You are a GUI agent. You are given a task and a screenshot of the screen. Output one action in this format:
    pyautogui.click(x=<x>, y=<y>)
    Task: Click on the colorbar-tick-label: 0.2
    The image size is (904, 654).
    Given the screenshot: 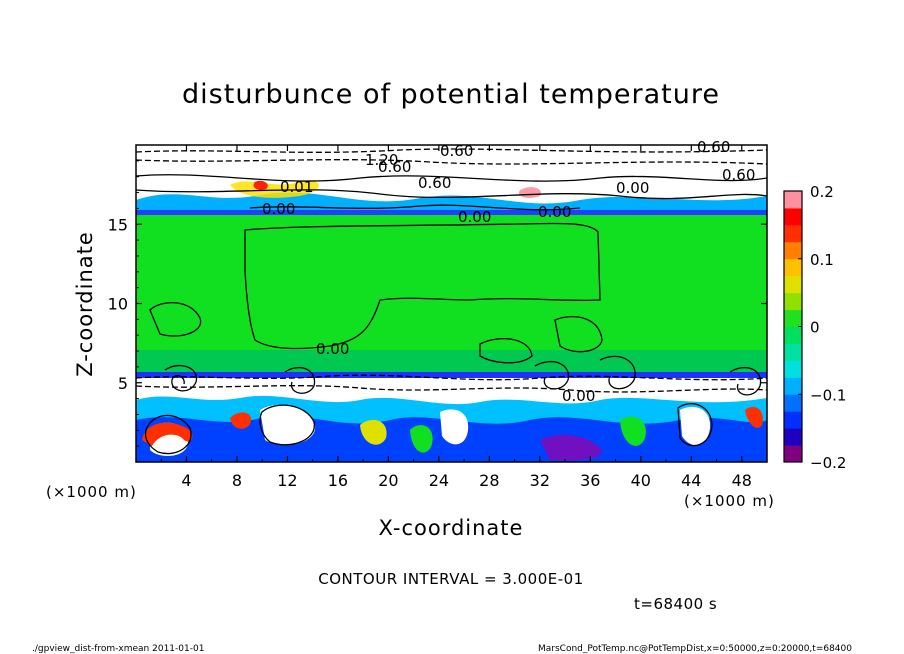 What is the action you would take?
    pyautogui.click(x=822, y=192)
    